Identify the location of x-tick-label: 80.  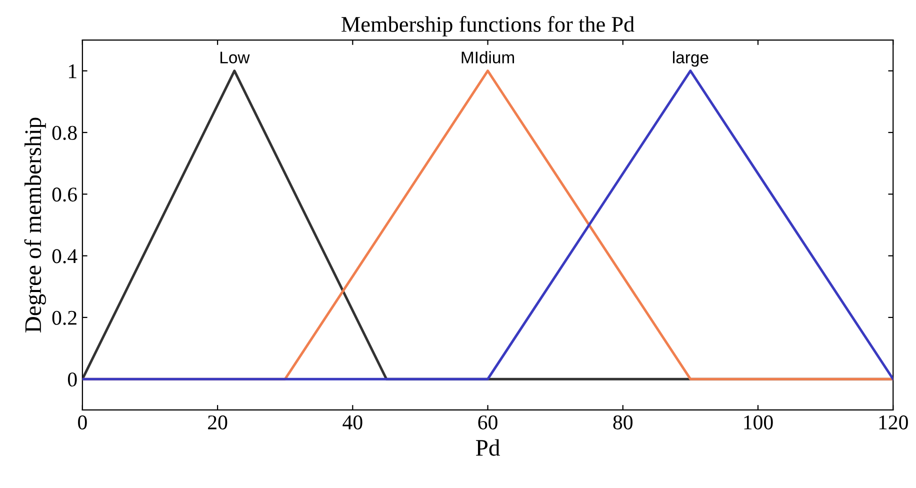
(622, 422).